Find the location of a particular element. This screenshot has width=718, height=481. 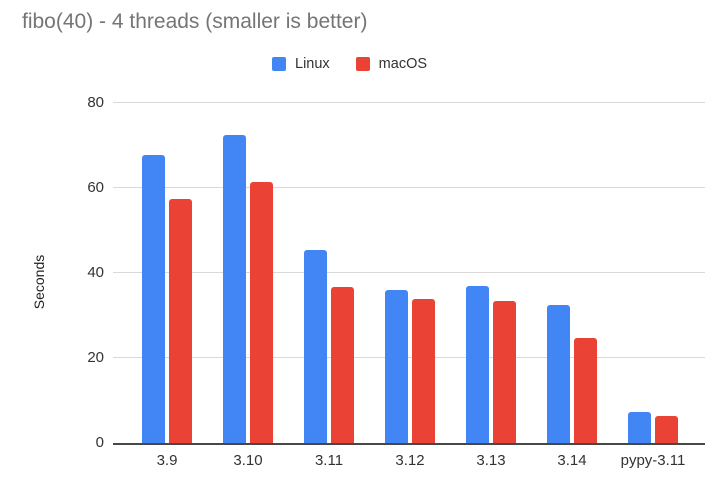

legend-item-macos: macOS is located at coordinates (391, 64).